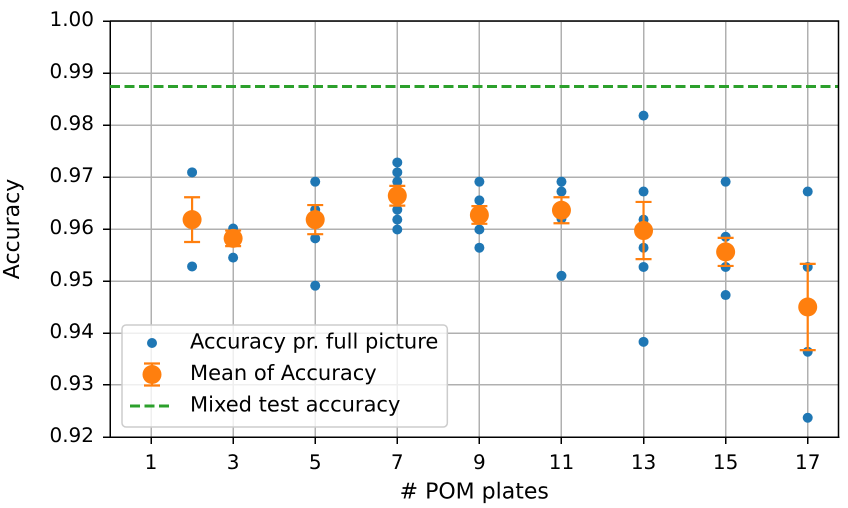  What do you see at coordinates (71, 331) in the screenshot?
I see `y-tick-label: 0.94` at bounding box center [71, 331].